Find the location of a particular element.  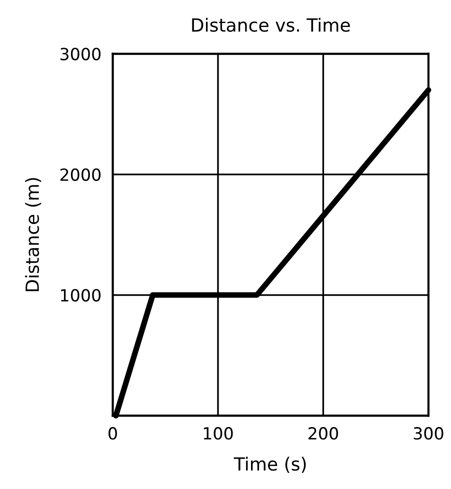

y-axis-title: Distance (m) is located at coordinates (33, 235).